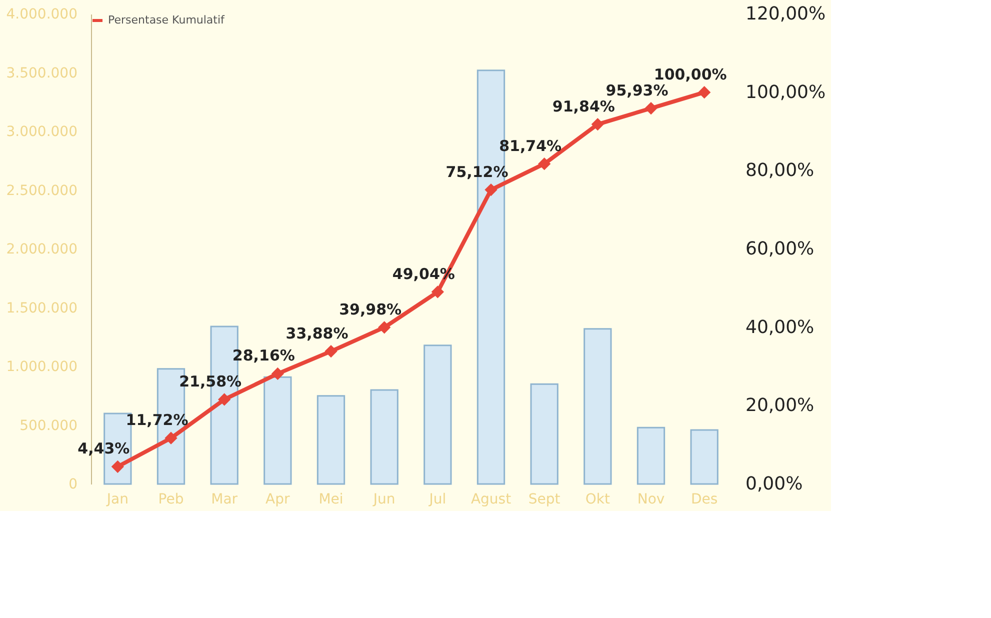 Image resolution: width=991 pixels, height=618 pixels. What do you see at coordinates (370, 309) in the screenshot?
I see `data-label: 39,98%` at bounding box center [370, 309].